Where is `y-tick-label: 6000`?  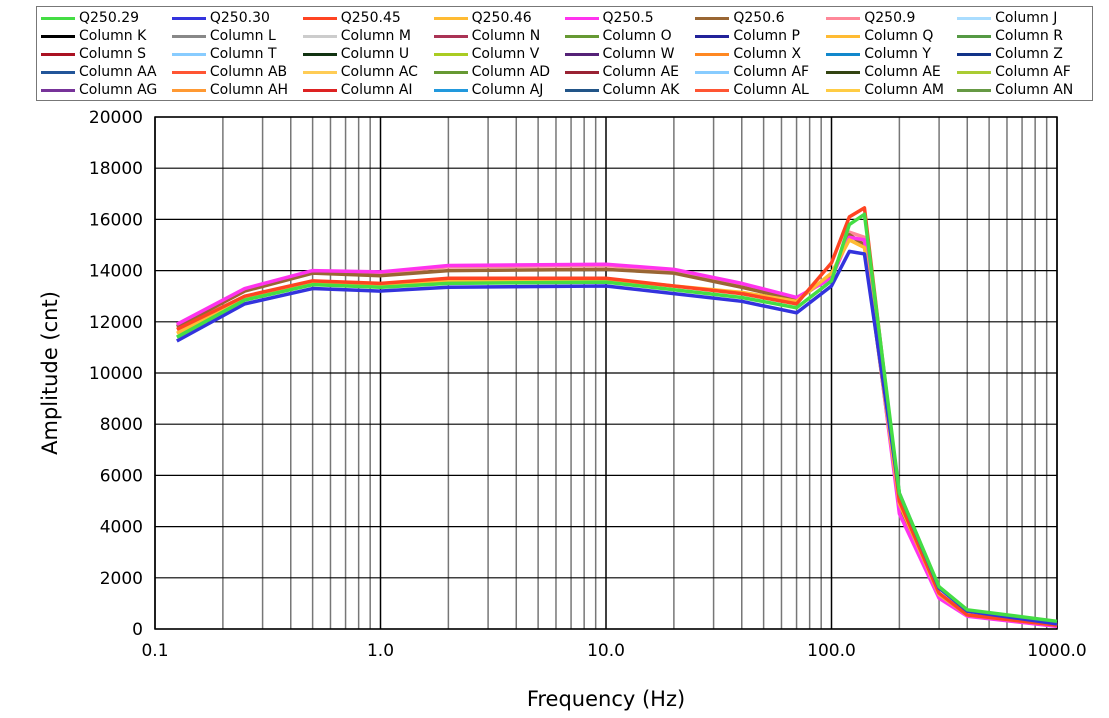
y-tick-label: 6000 is located at coordinates (121, 476).